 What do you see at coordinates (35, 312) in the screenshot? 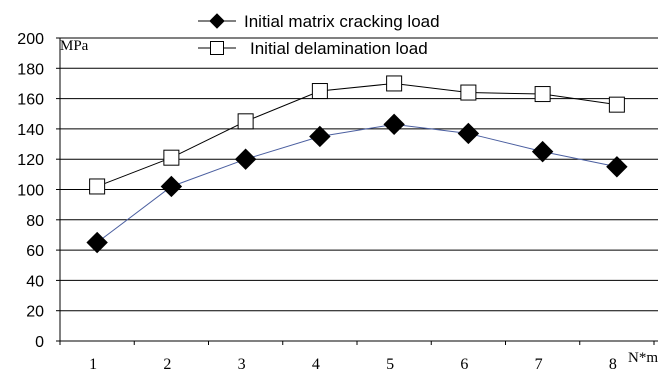
I see `y-tick-label: 20` at bounding box center [35, 312].